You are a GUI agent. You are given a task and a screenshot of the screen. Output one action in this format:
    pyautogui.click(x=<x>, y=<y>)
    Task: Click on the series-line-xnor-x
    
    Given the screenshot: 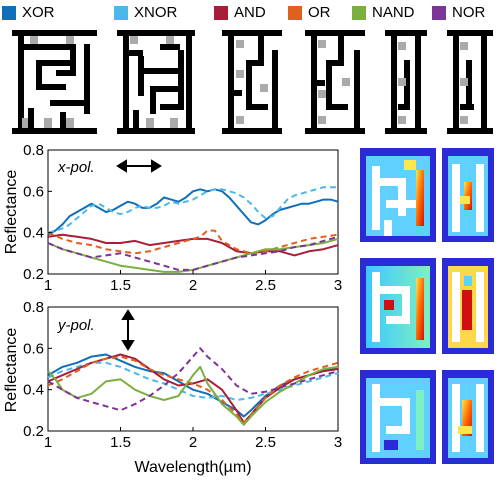 What is the action you would take?
    pyautogui.click(x=192, y=210)
    